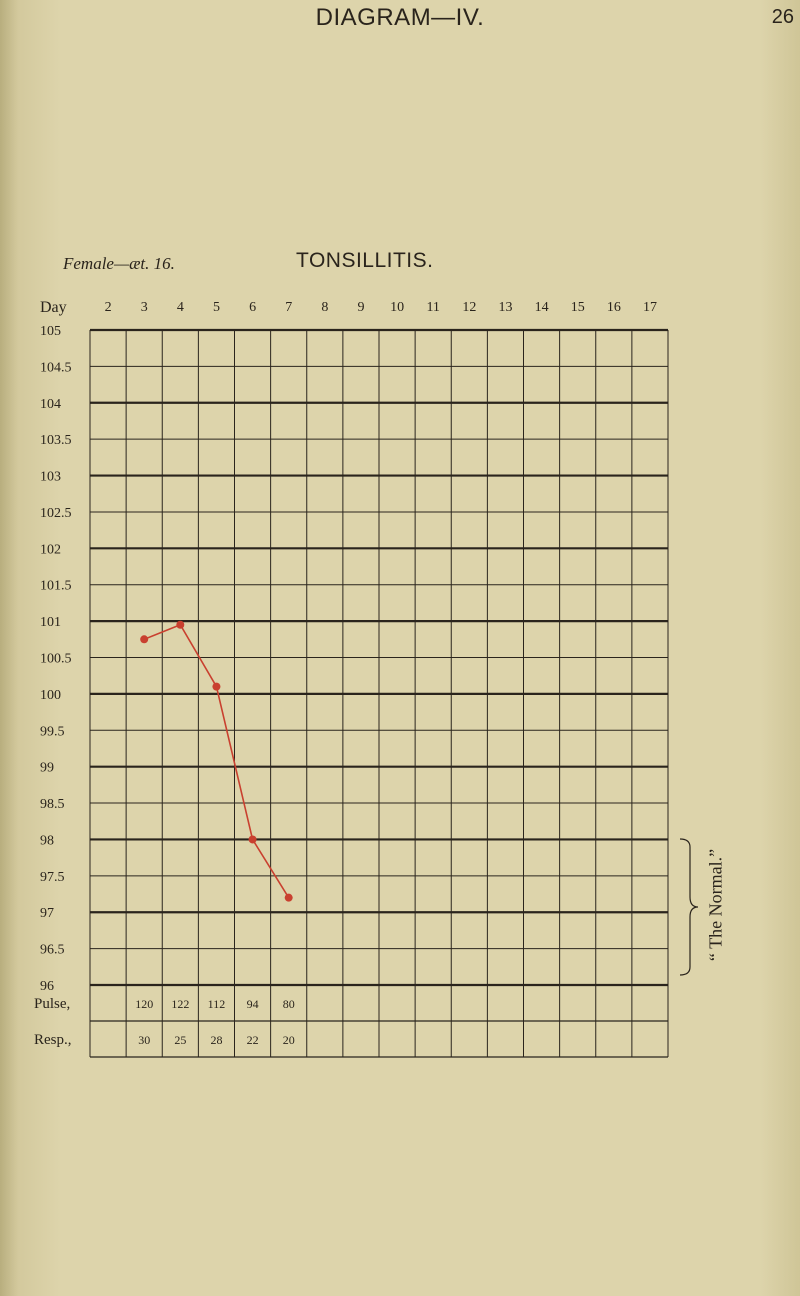 Image resolution: width=800 pixels, height=1296 pixels. Describe the element at coordinates (47, 913) in the screenshot. I see `y-tick-label: 97` at that location.